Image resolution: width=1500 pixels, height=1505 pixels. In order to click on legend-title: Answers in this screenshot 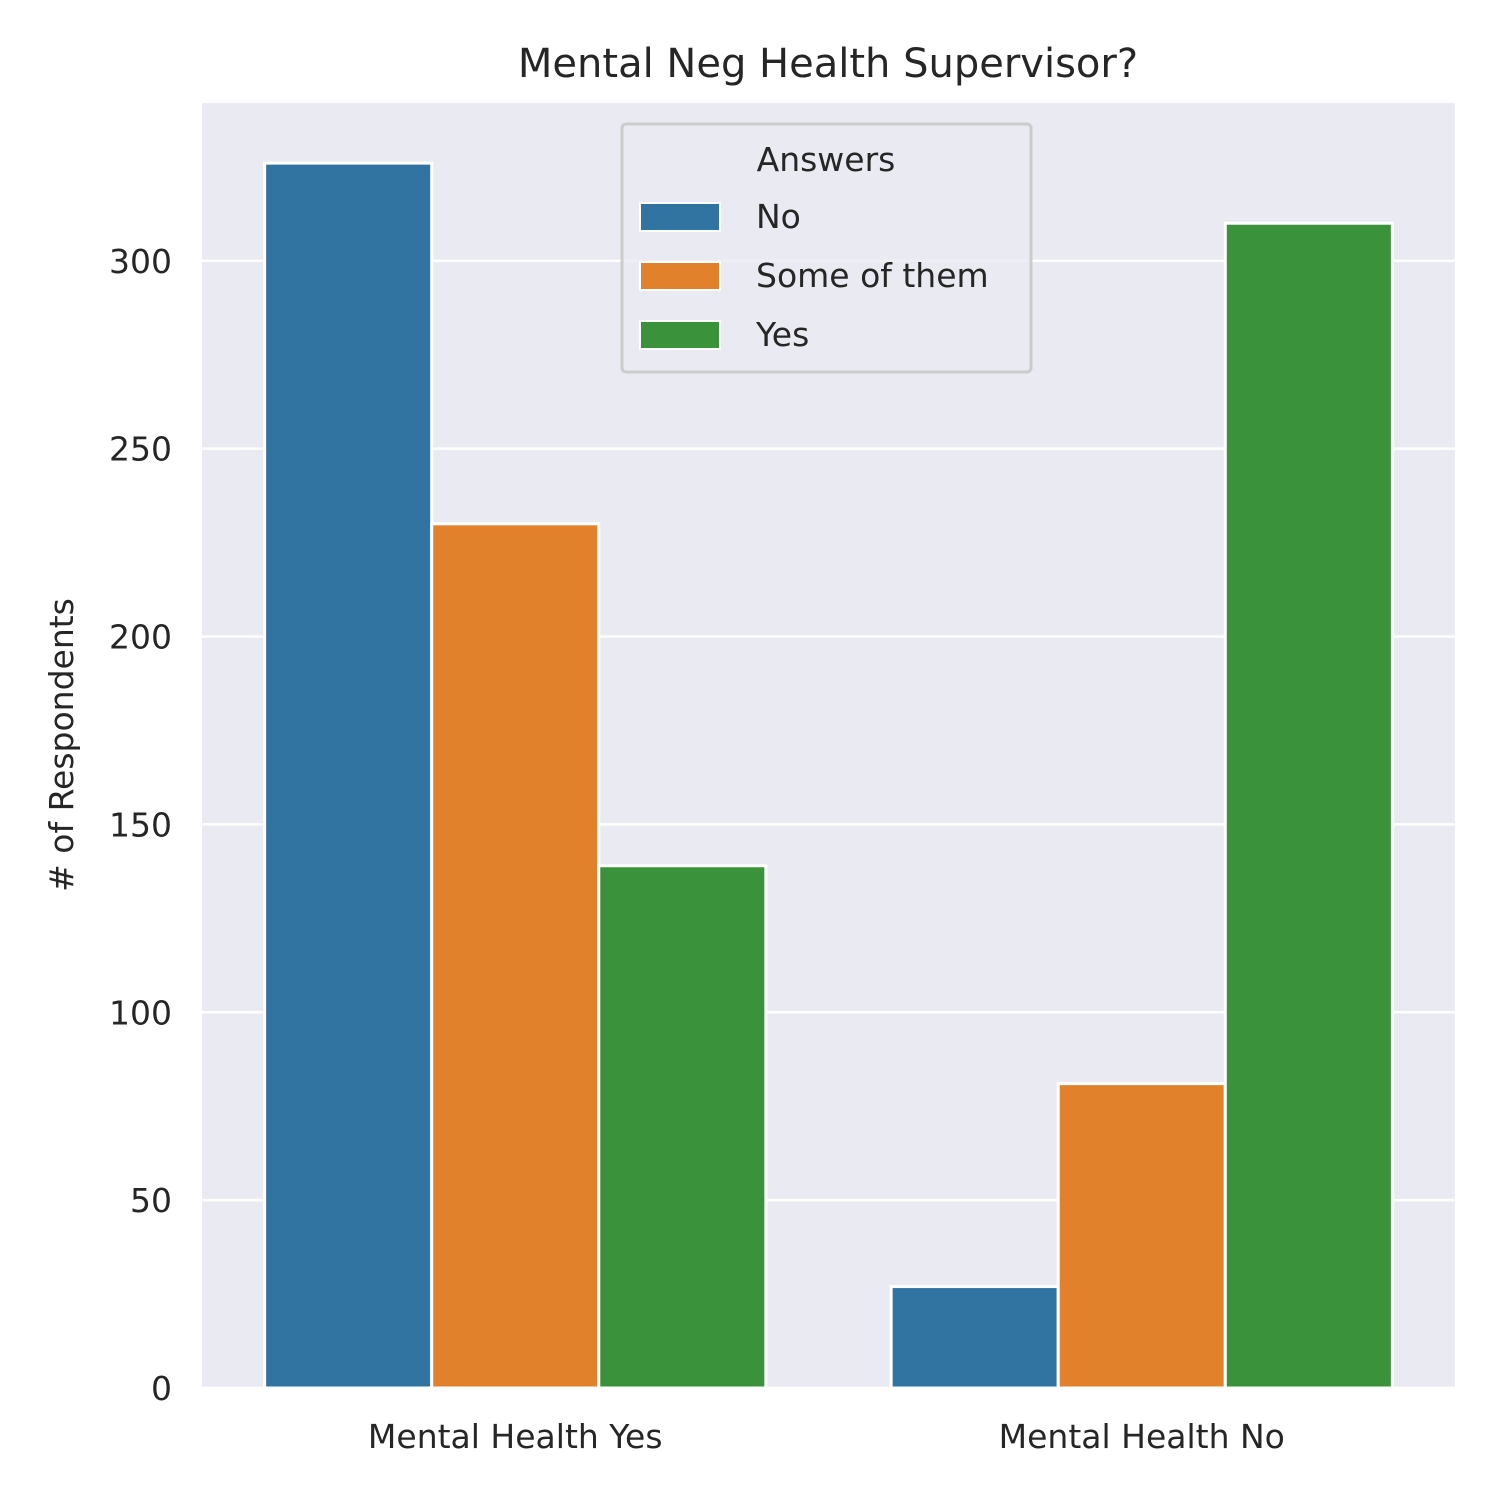, I will do `click(826, 159)`.